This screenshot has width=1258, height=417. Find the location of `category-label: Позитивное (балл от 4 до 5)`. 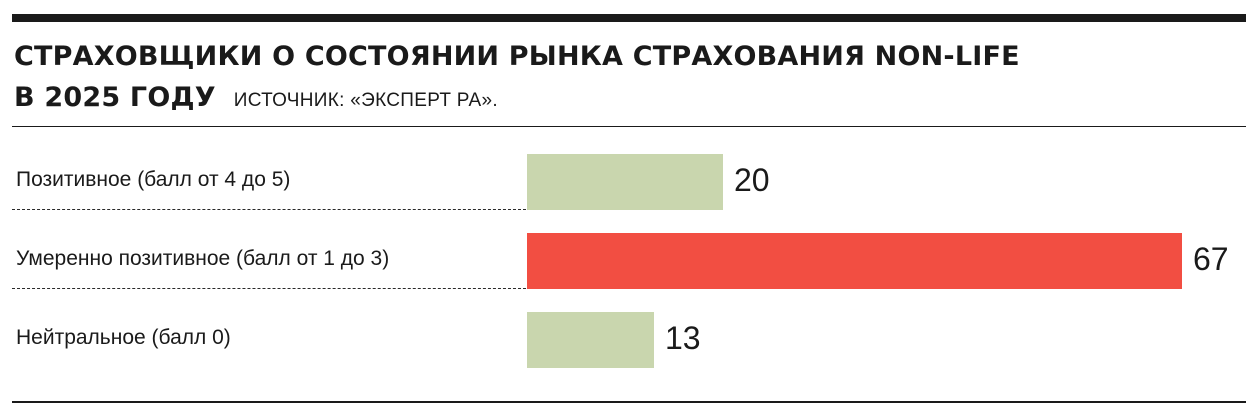

category-label: Позитивное (балл от 4 до 5) is located at coordinates (153, 179).